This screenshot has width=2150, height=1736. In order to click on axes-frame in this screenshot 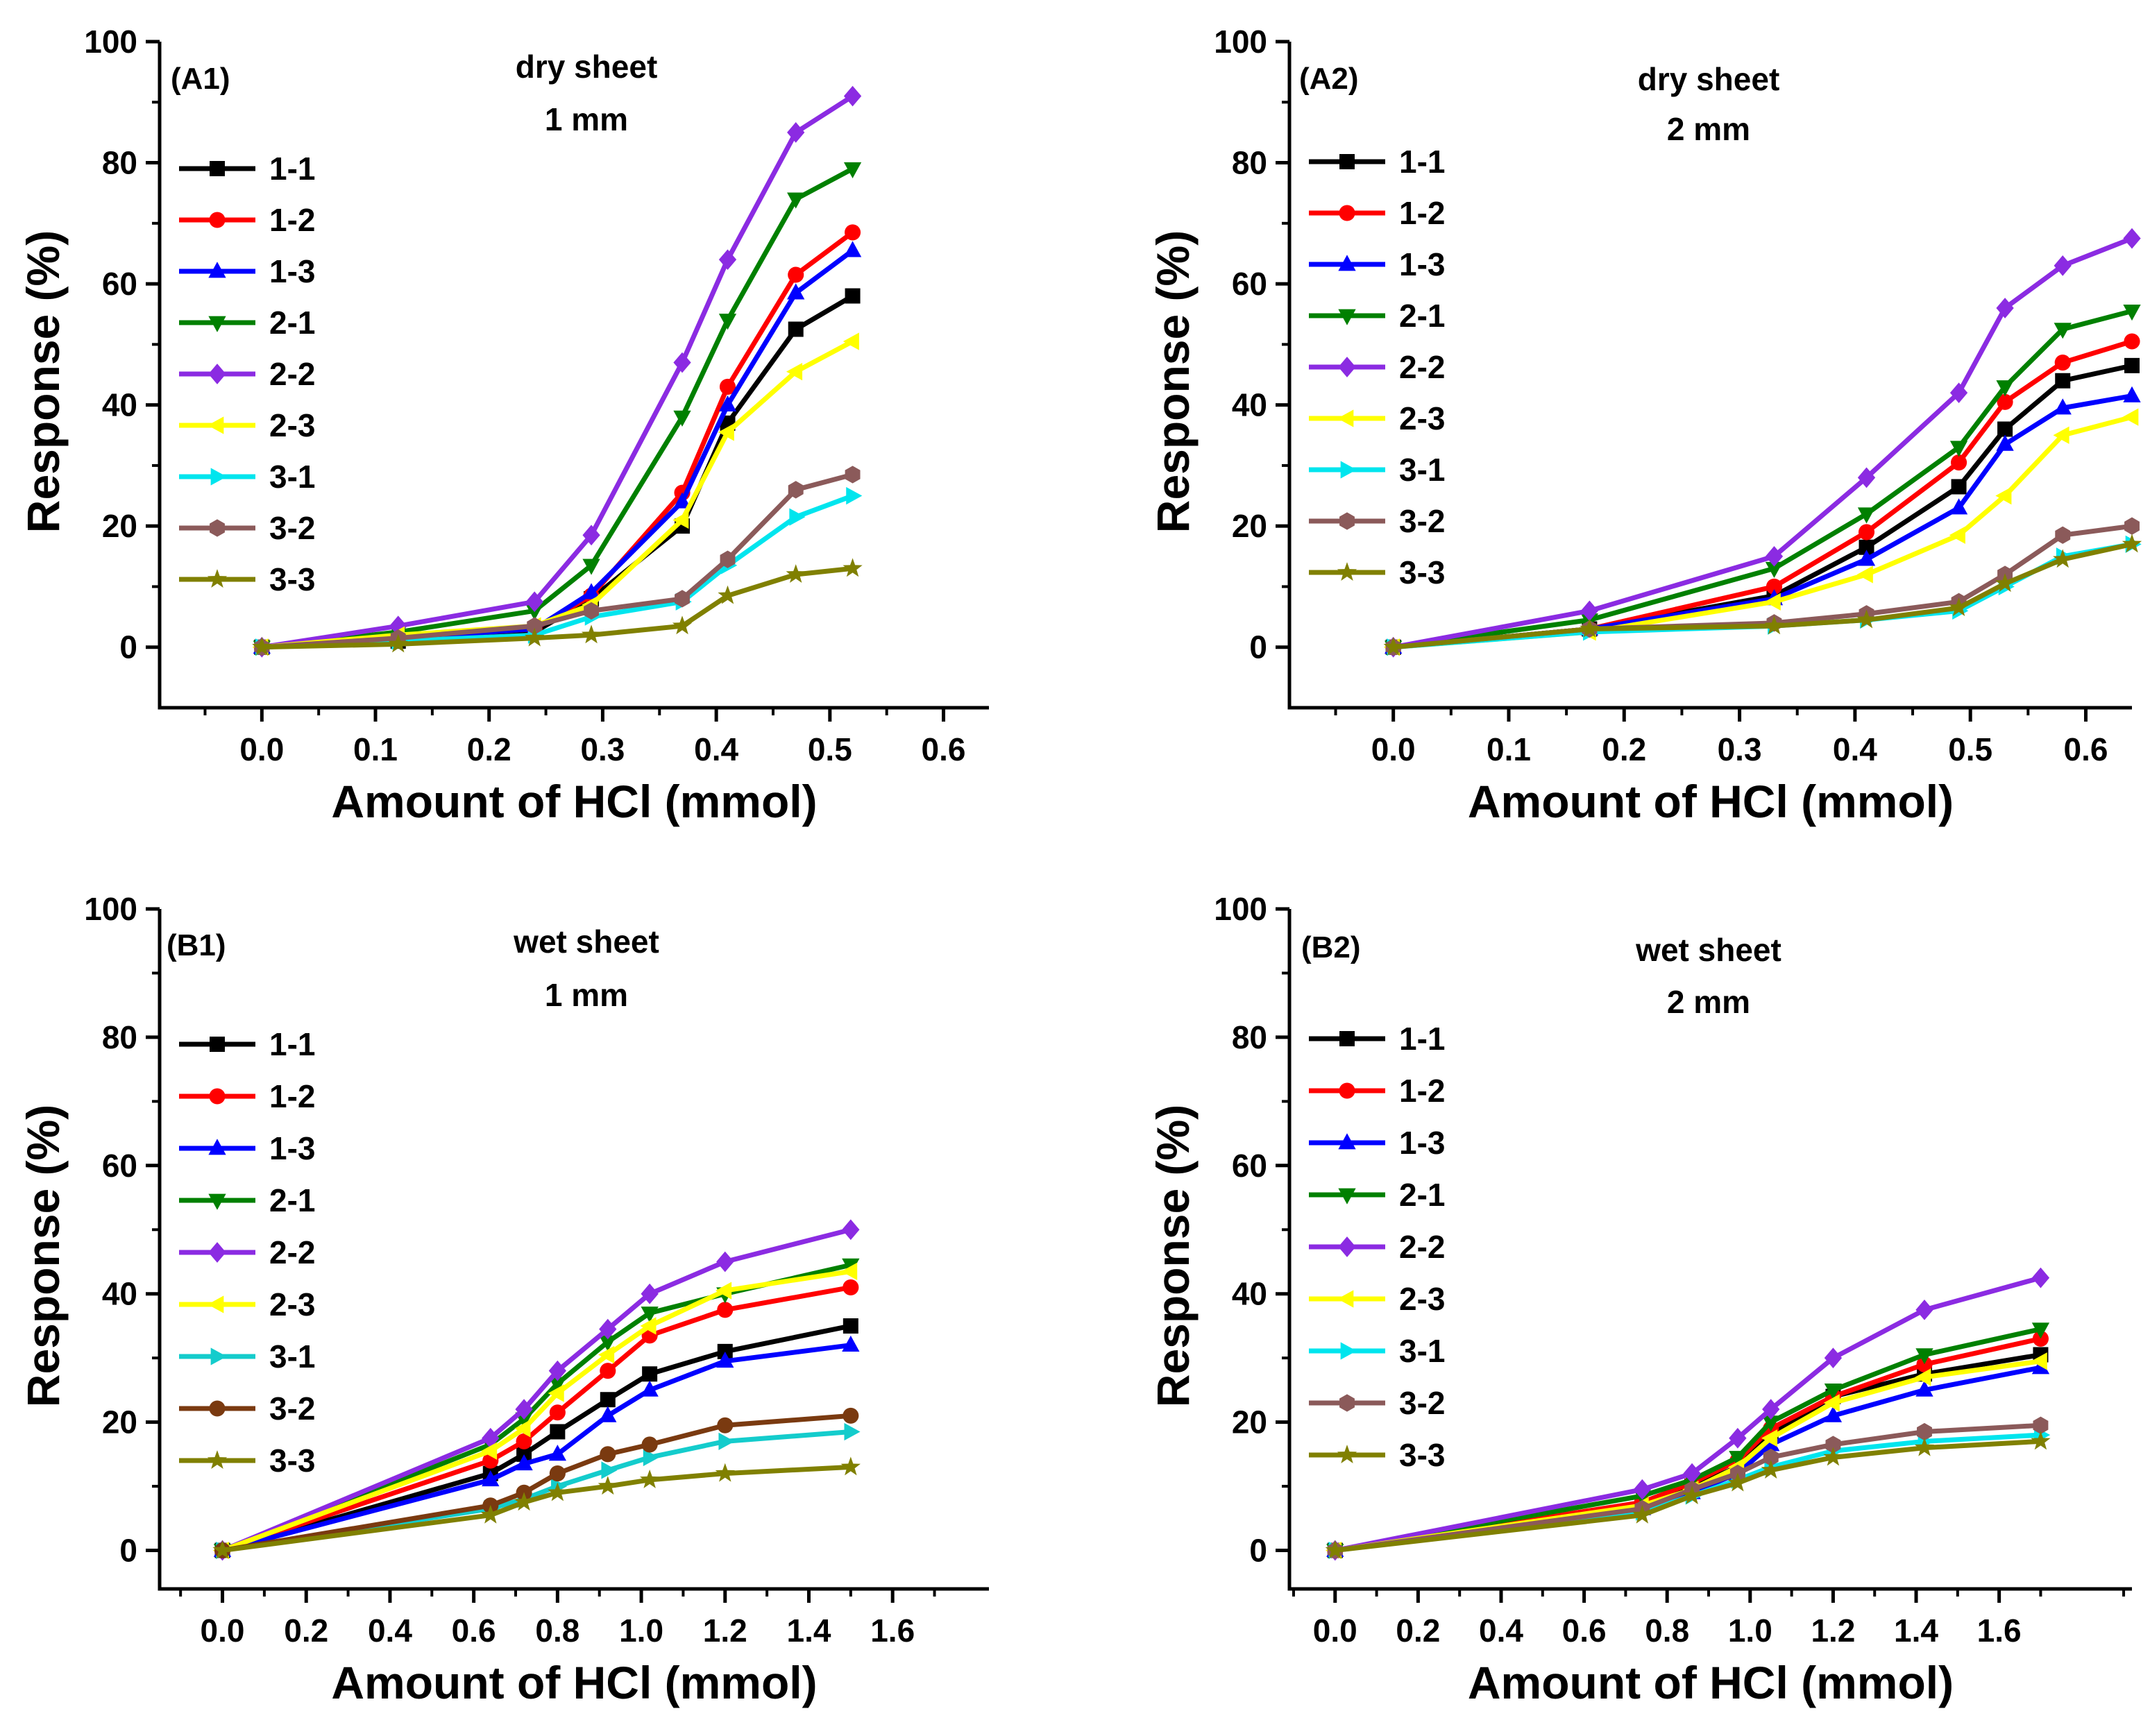, I will do `click(573, 376)`.